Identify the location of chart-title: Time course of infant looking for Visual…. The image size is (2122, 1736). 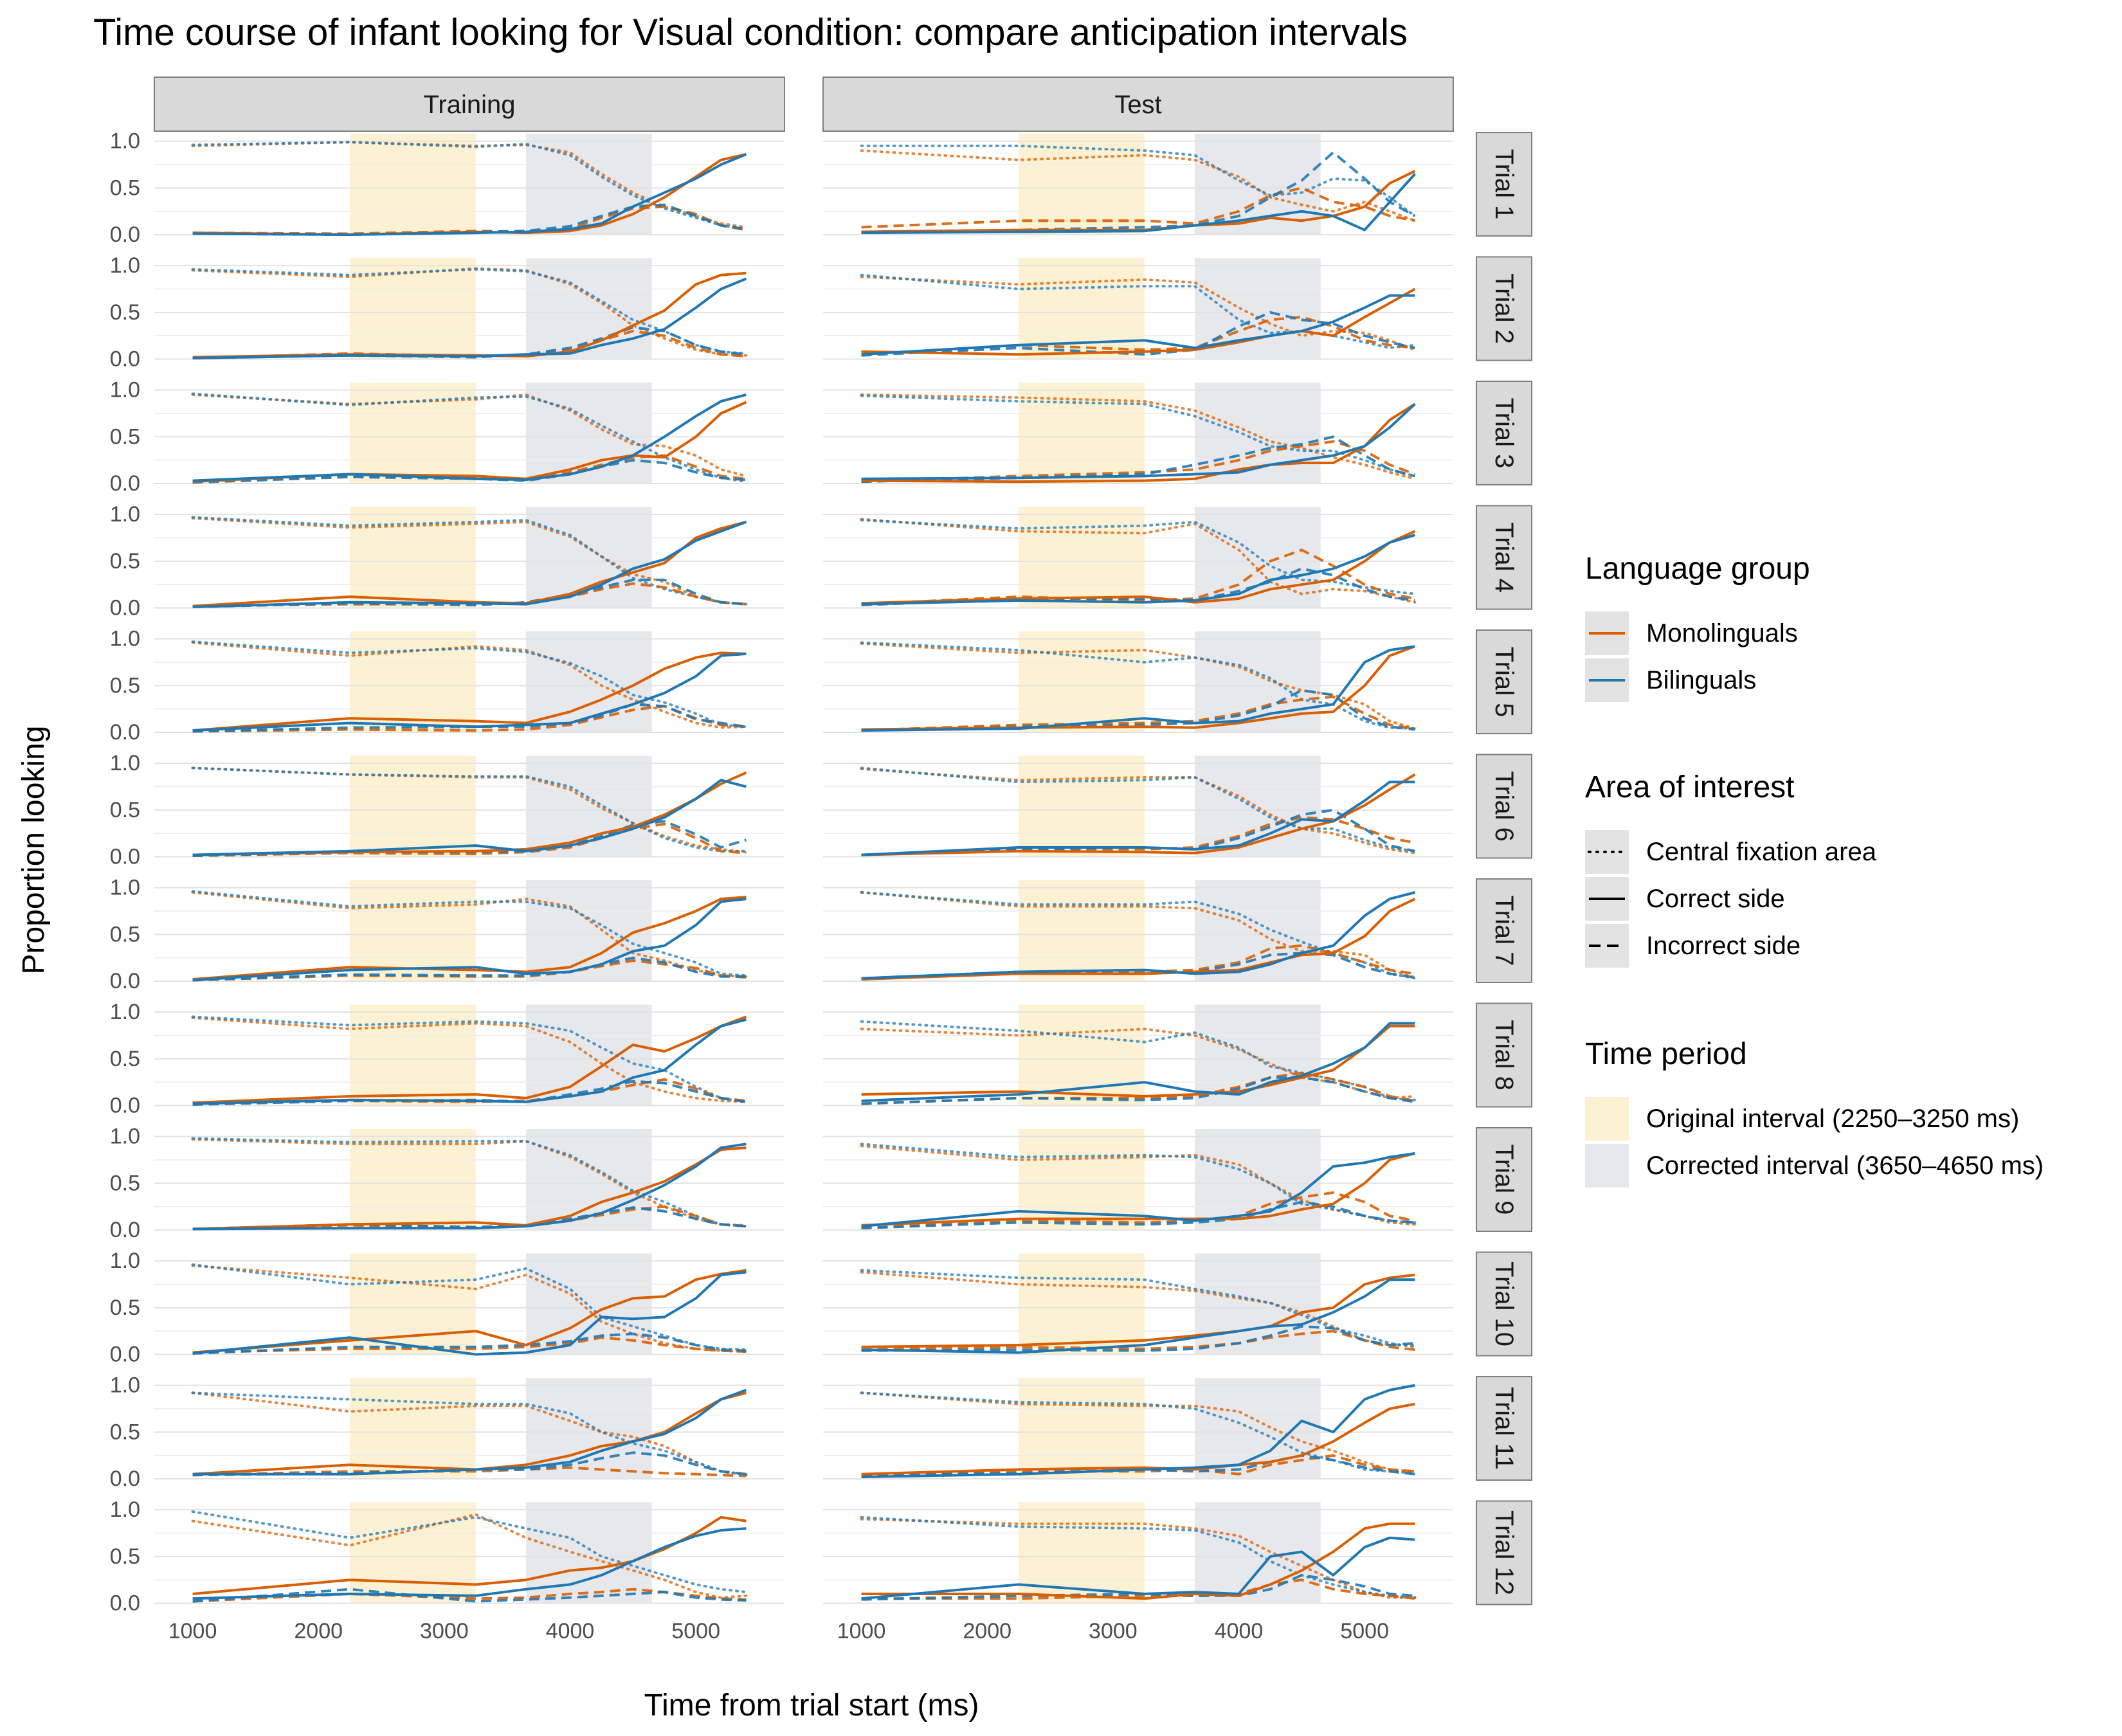
(750, 32).